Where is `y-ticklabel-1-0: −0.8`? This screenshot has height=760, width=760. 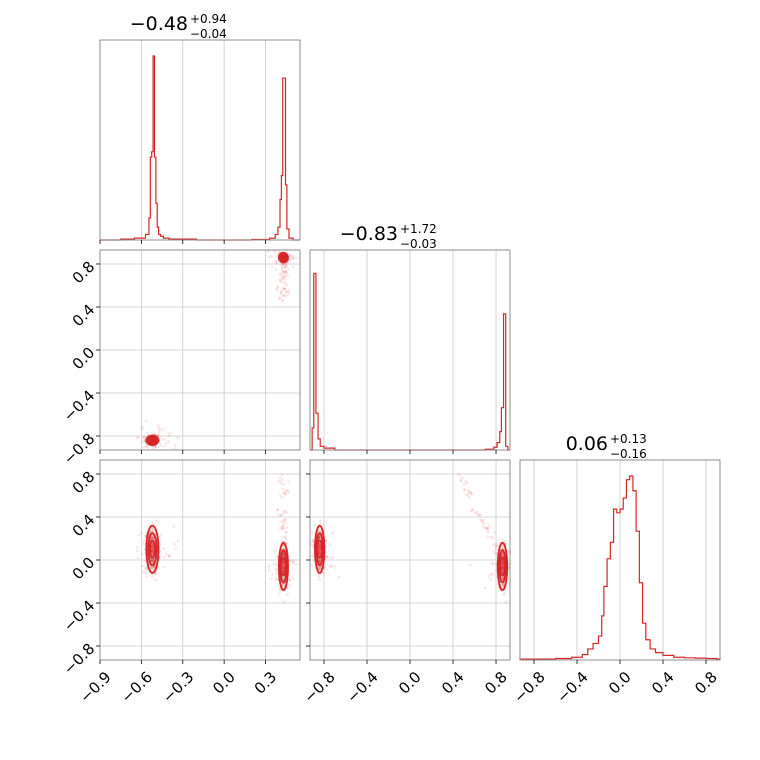
y-ticklabel-1-0: −0.8 is located at coordinates (79, 449).